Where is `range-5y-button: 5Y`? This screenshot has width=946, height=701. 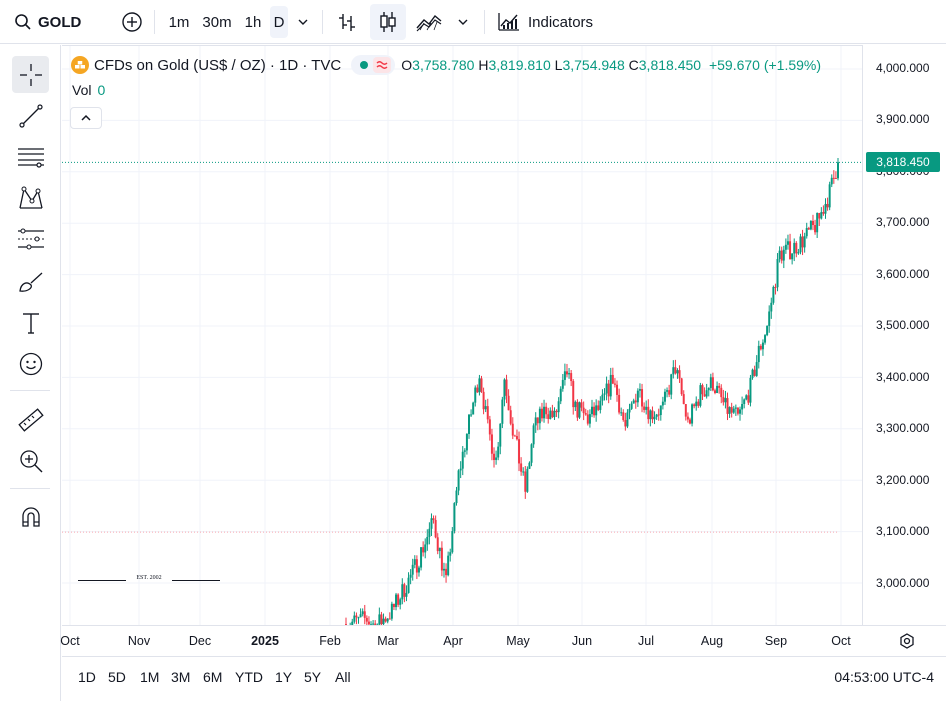 range-5y-button: 5Y is located at coordinates (313, 677).